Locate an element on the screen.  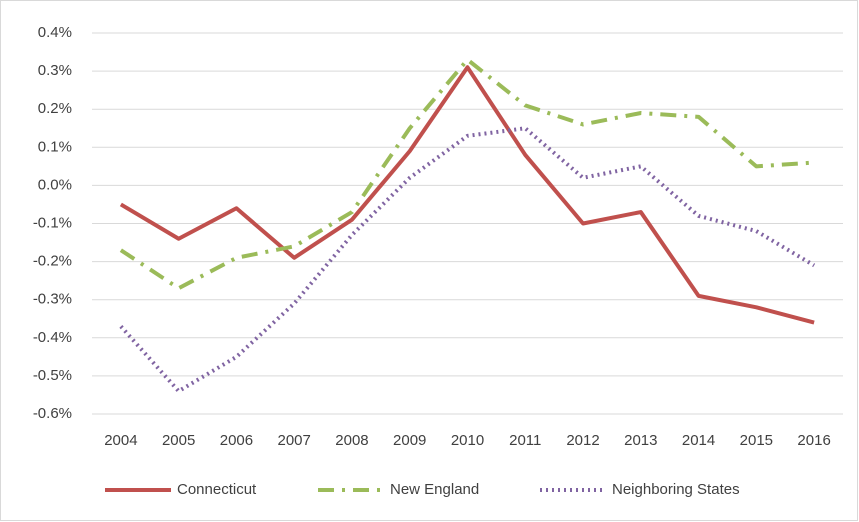
x-tick-label: 2004 is located at coordinates (120, 440).